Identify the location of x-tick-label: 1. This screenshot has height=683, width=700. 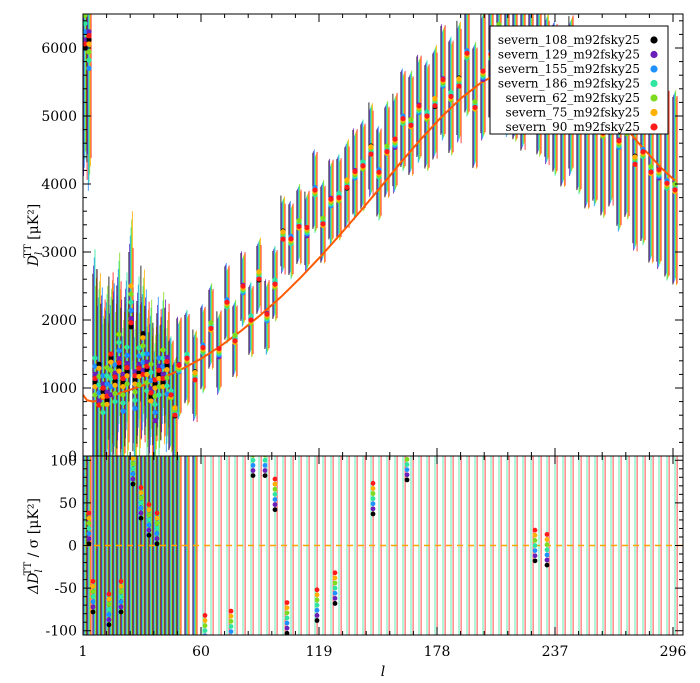
(83, 652).